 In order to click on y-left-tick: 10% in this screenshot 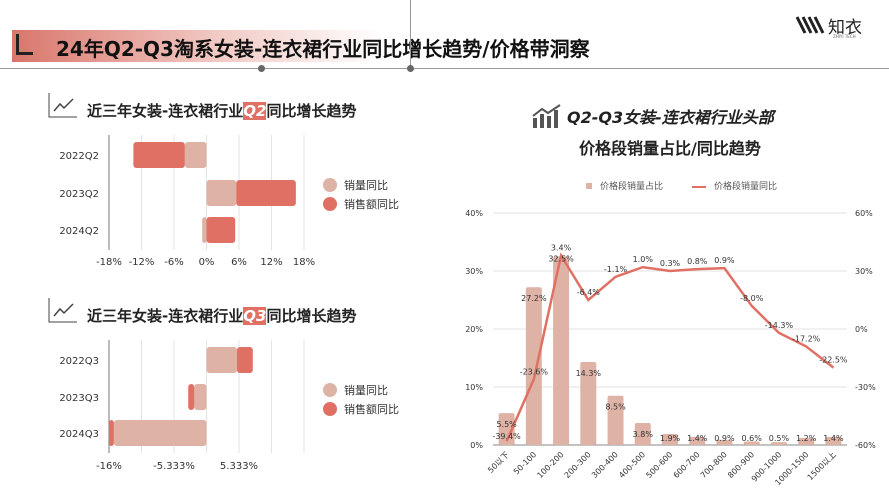, I will do `click(474, 387)`.